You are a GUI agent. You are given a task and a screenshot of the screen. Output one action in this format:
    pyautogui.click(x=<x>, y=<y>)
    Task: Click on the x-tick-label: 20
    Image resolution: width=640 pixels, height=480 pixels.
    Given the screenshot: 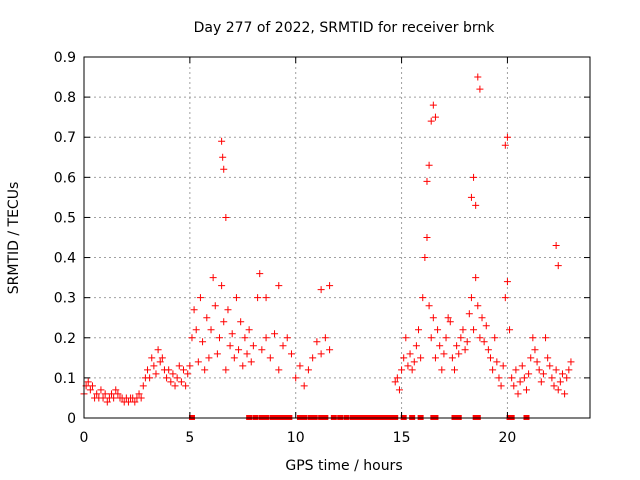 What is the action you would take?
    pyautogui.click(x=508, y=438)
    